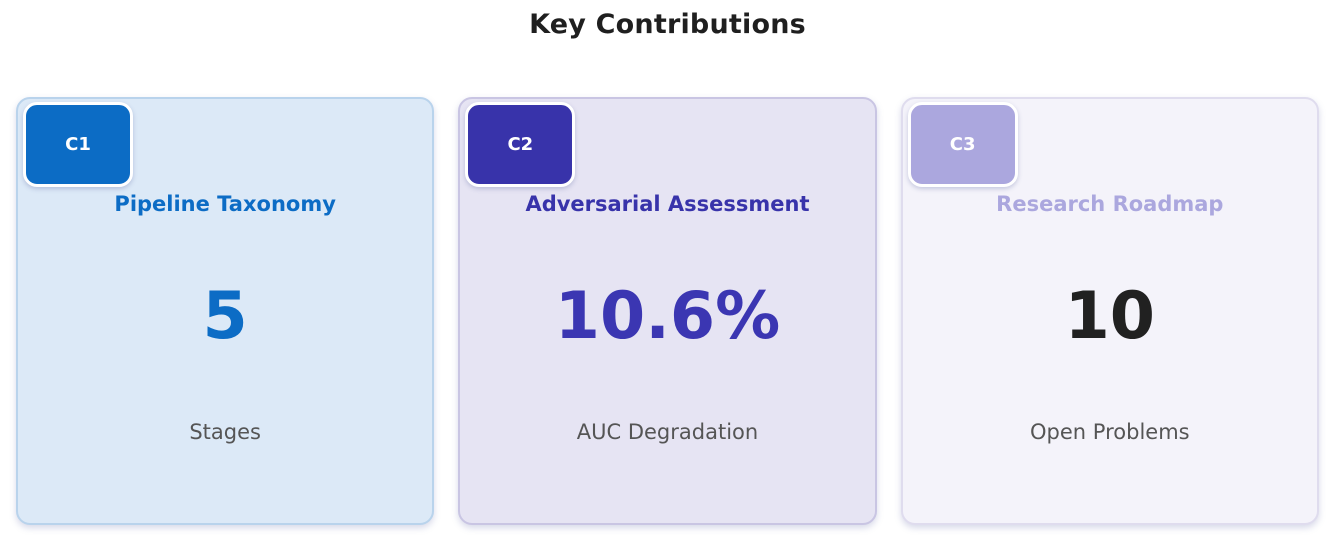 The height and width of the screenshot is (543, 1335). Describe the element at coordinates (667, 204) in the screenshot. I see `card-title: Adversarial Assessment` at that location.